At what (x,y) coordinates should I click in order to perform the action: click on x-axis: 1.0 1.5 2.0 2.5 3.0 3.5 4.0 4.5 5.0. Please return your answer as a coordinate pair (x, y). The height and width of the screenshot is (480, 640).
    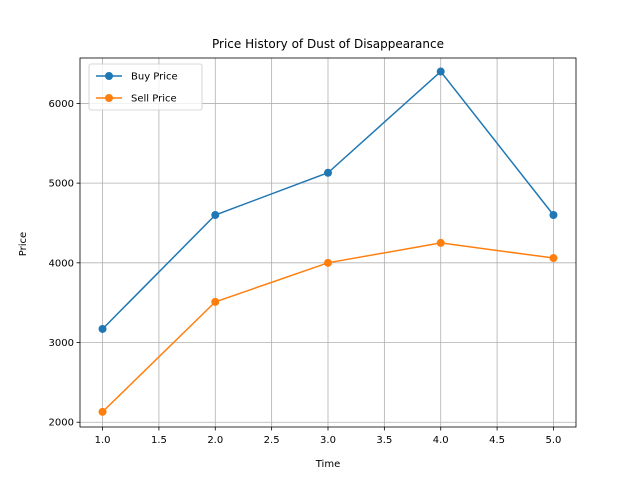
    Looking at the image, I should click on (328, 436).